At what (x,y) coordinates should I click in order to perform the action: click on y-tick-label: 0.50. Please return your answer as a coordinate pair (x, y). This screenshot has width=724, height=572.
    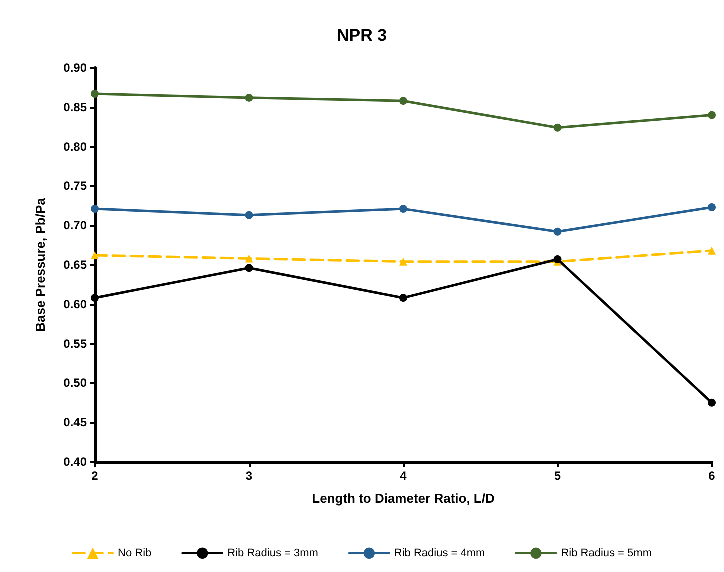
    Looking at the image, I should click on (76, 383).